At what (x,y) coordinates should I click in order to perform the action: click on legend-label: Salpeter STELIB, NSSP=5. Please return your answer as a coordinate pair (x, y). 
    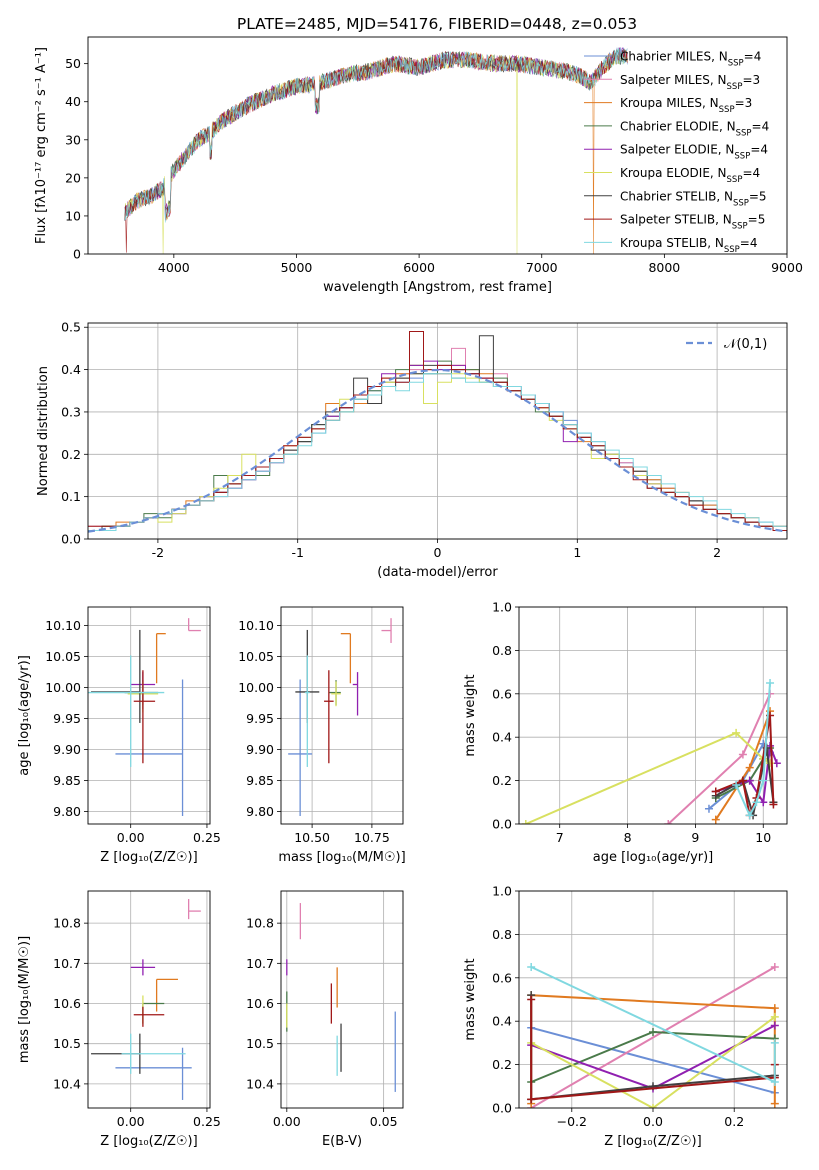
    Looking at the image, I should click on (692, 222).